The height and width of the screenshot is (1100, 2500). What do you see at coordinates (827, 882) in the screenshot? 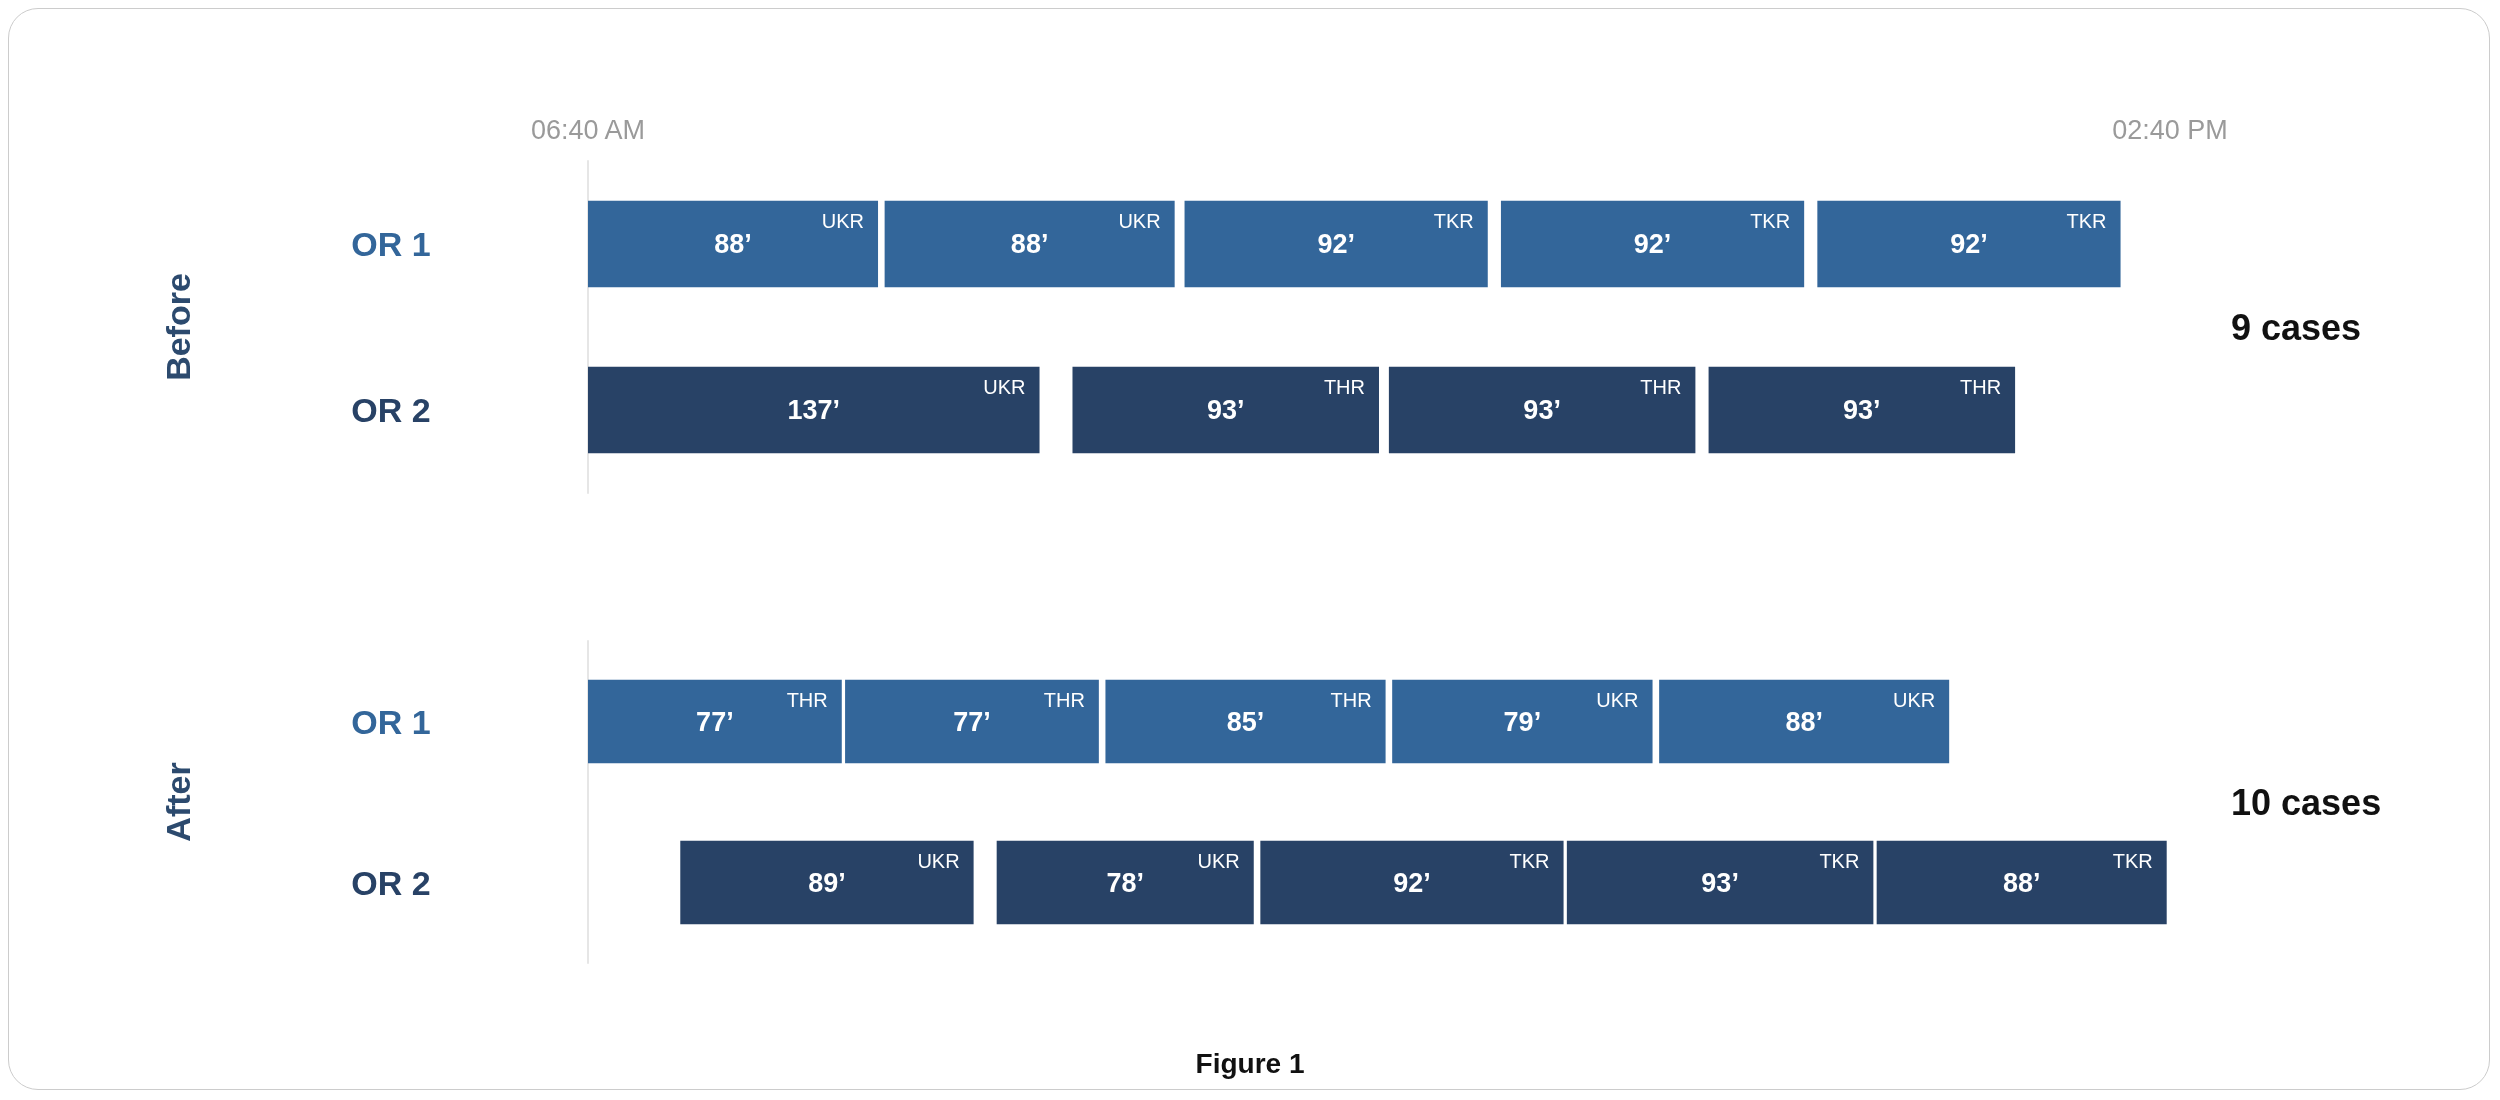
I see `data-label: 89’` at bounding box center [827, 882].